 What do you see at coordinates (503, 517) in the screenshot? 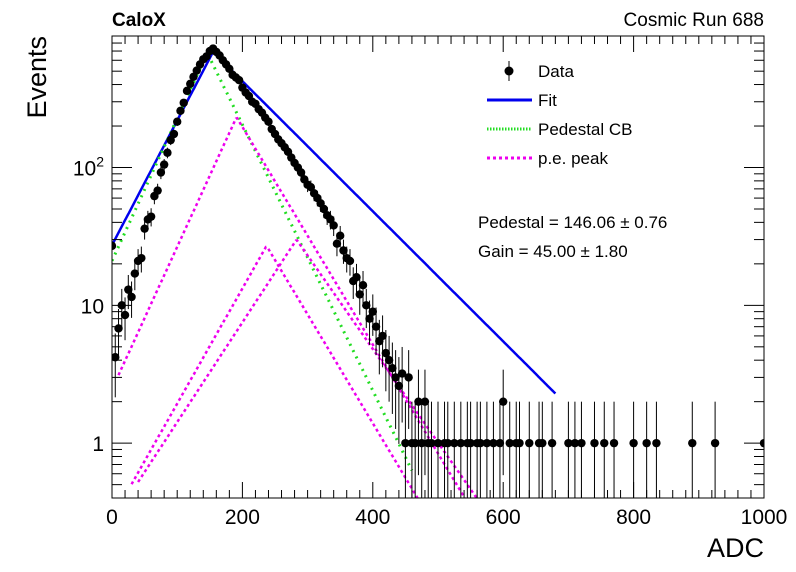
I see `x-tick-label: 600` at bounding box center [503, 517].